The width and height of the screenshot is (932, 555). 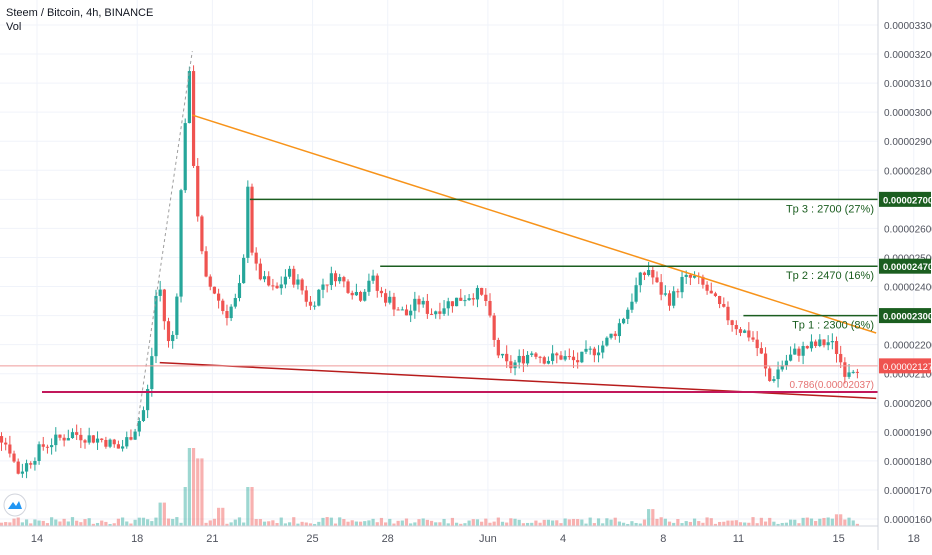 I want to click on support-label: 0.786(0.00002037), so click(x=831, y=385).